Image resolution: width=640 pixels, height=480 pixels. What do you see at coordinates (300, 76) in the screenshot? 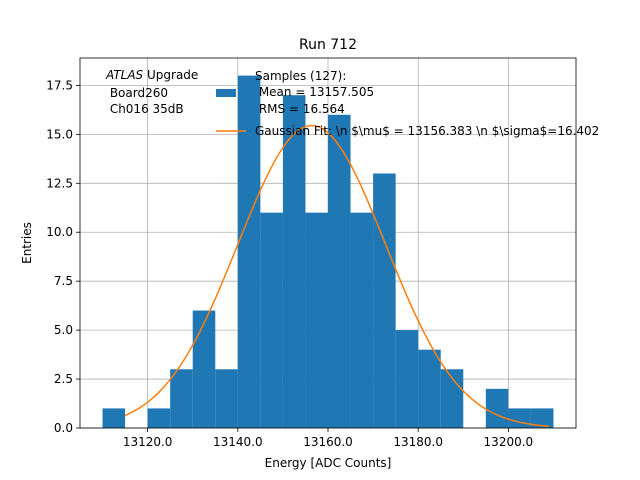
I see `legend-samples-line-1: Samples (127):` at bounding box center [300, 76].